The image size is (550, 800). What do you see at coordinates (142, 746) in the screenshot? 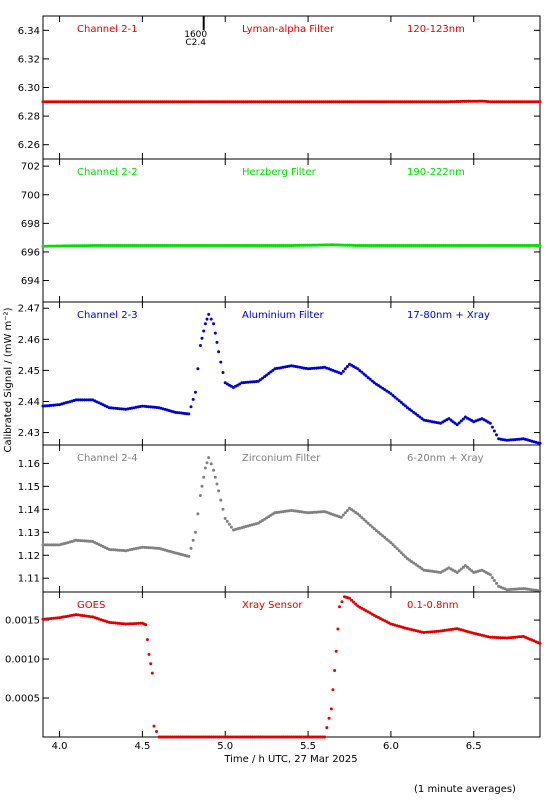
I see `x-tick-label: 4.5` at bounding box center [142, 746].